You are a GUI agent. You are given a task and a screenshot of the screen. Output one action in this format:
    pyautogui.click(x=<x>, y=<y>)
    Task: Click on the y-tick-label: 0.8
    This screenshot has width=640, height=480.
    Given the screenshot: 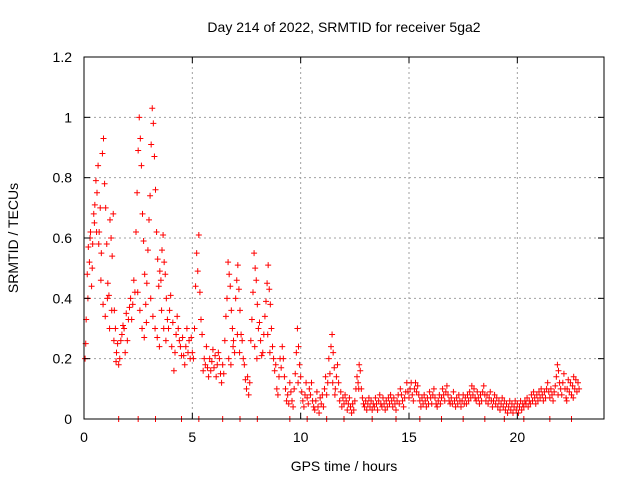 What is the action you would take?
    pyautogui.click(x=63, y=178)
    